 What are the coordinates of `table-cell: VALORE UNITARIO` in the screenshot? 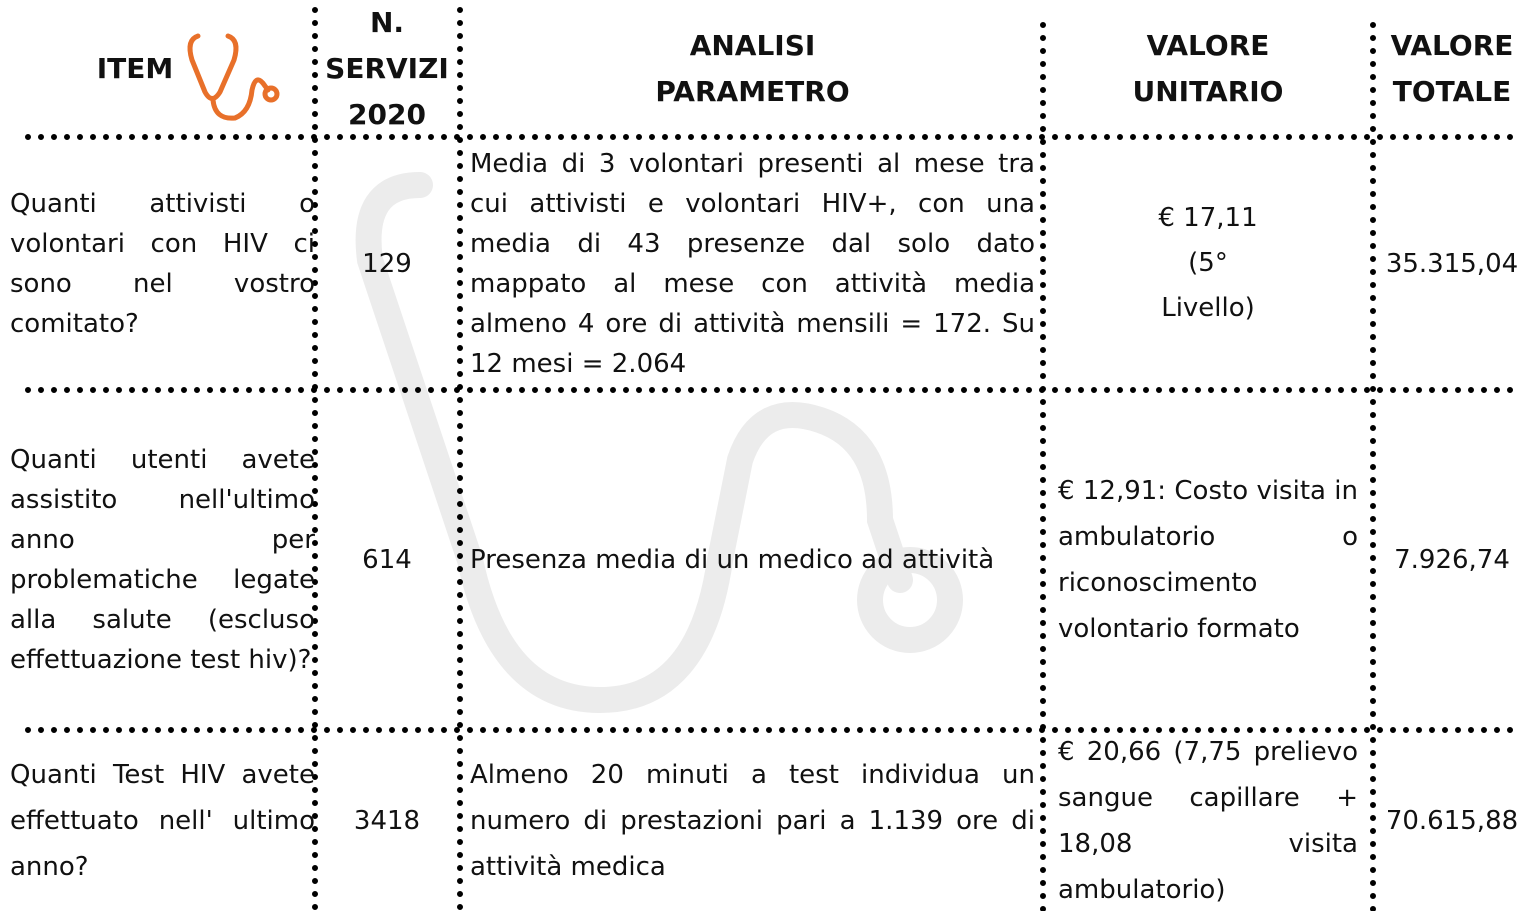 It's located at (1208, 68).